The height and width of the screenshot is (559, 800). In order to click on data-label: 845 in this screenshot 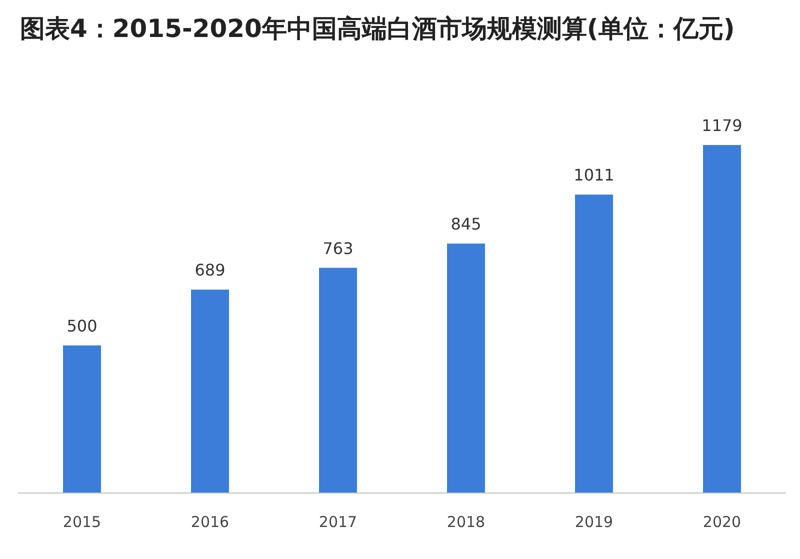, I will do `click(466, 224)`.